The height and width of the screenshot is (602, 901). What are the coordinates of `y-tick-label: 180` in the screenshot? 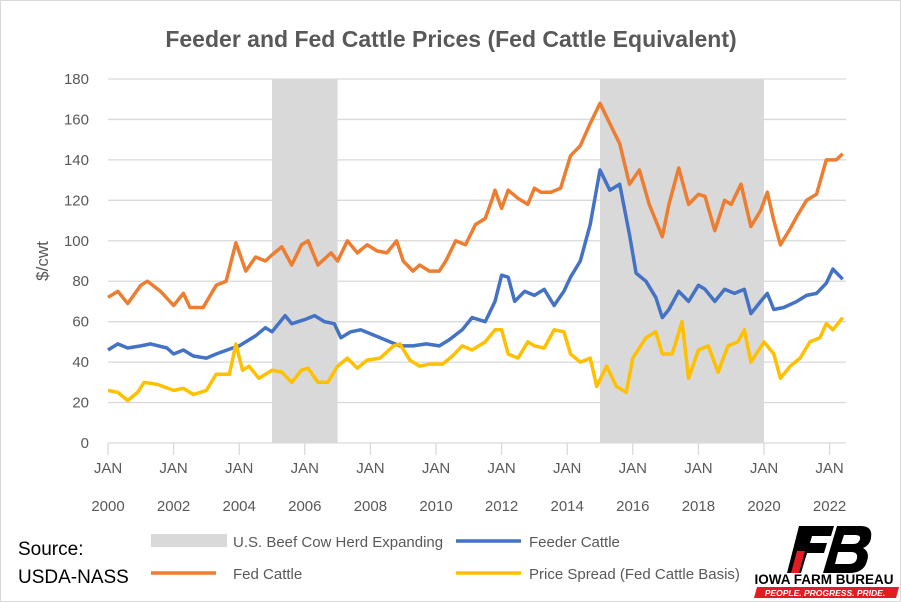 It's located at (76, 79).